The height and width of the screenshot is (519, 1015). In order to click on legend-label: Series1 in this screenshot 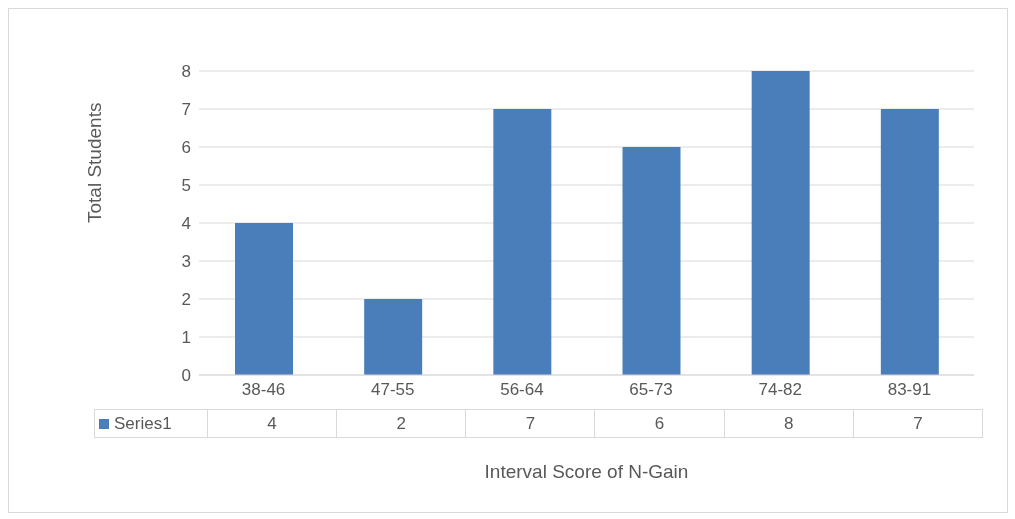, I will do `click(151, 423)`.